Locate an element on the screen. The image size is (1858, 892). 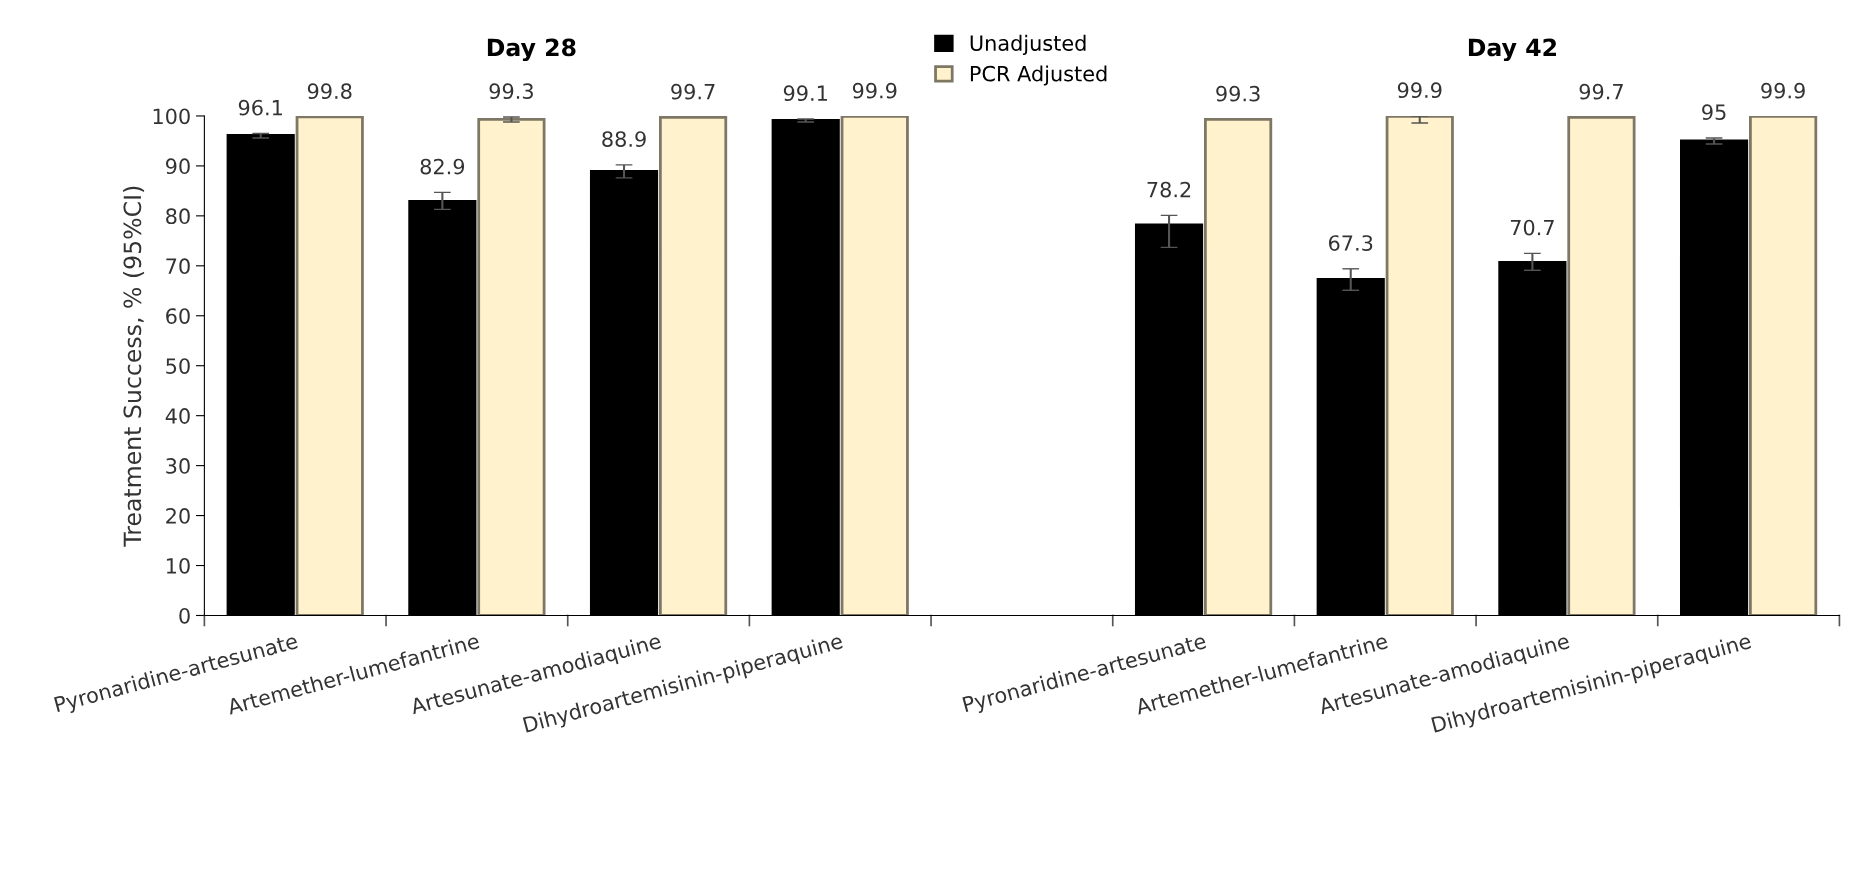
data-label: 99.8 is located at coordinates (329, 91).